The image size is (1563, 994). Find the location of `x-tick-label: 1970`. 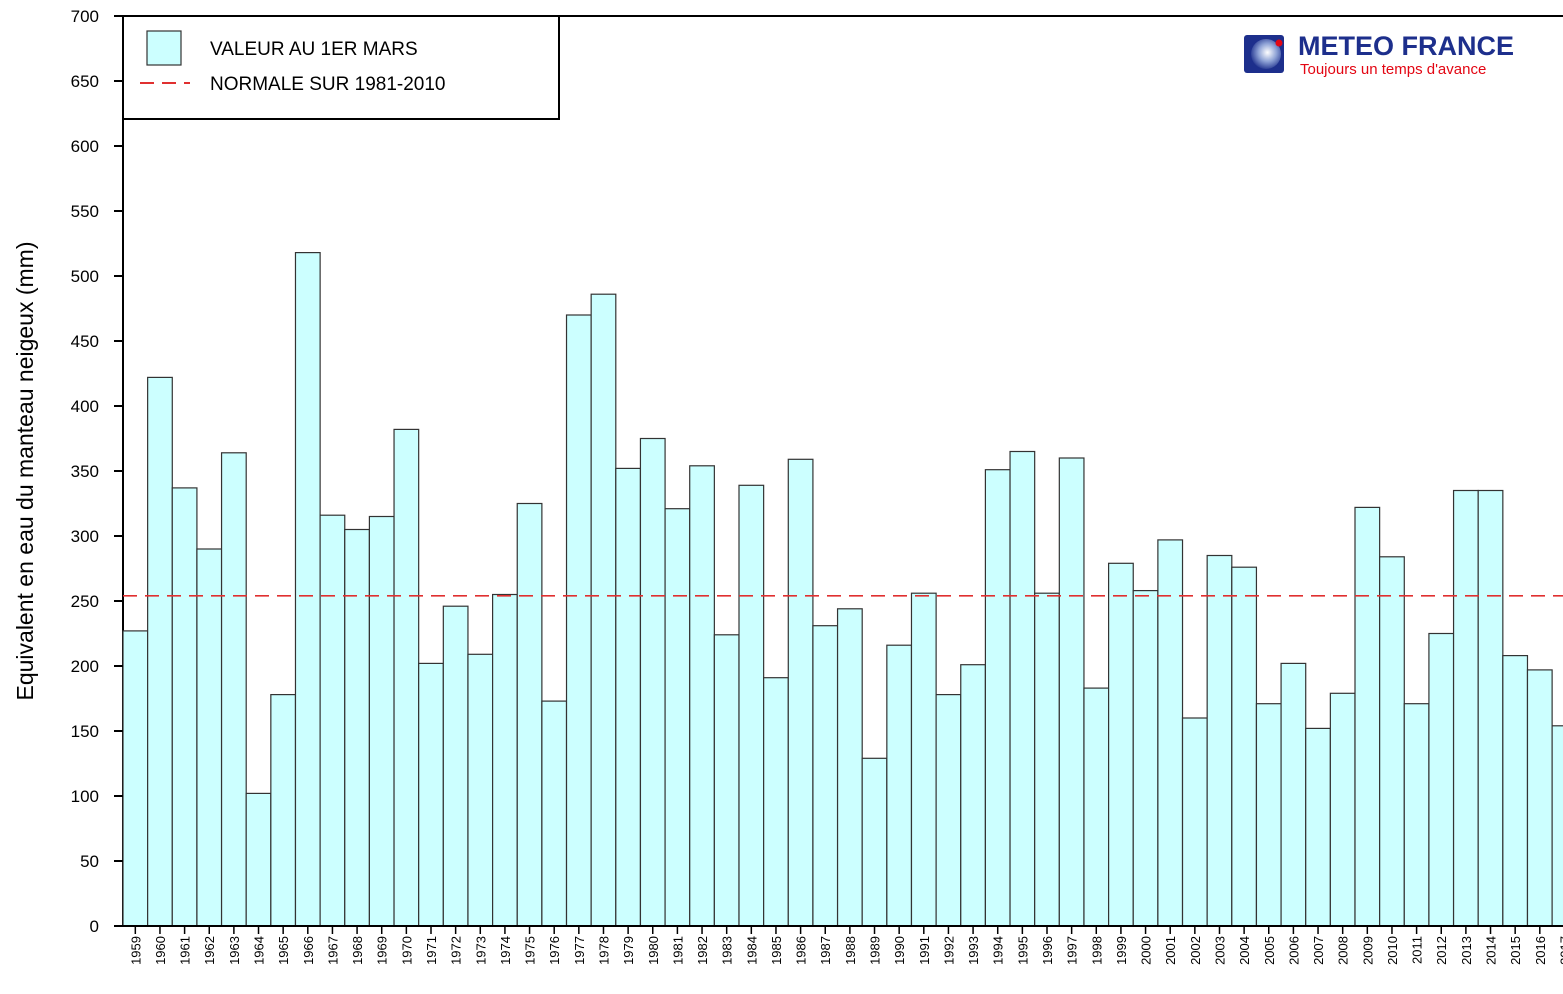

x-tick-label: 1970 is located at coordinates (406, 950).